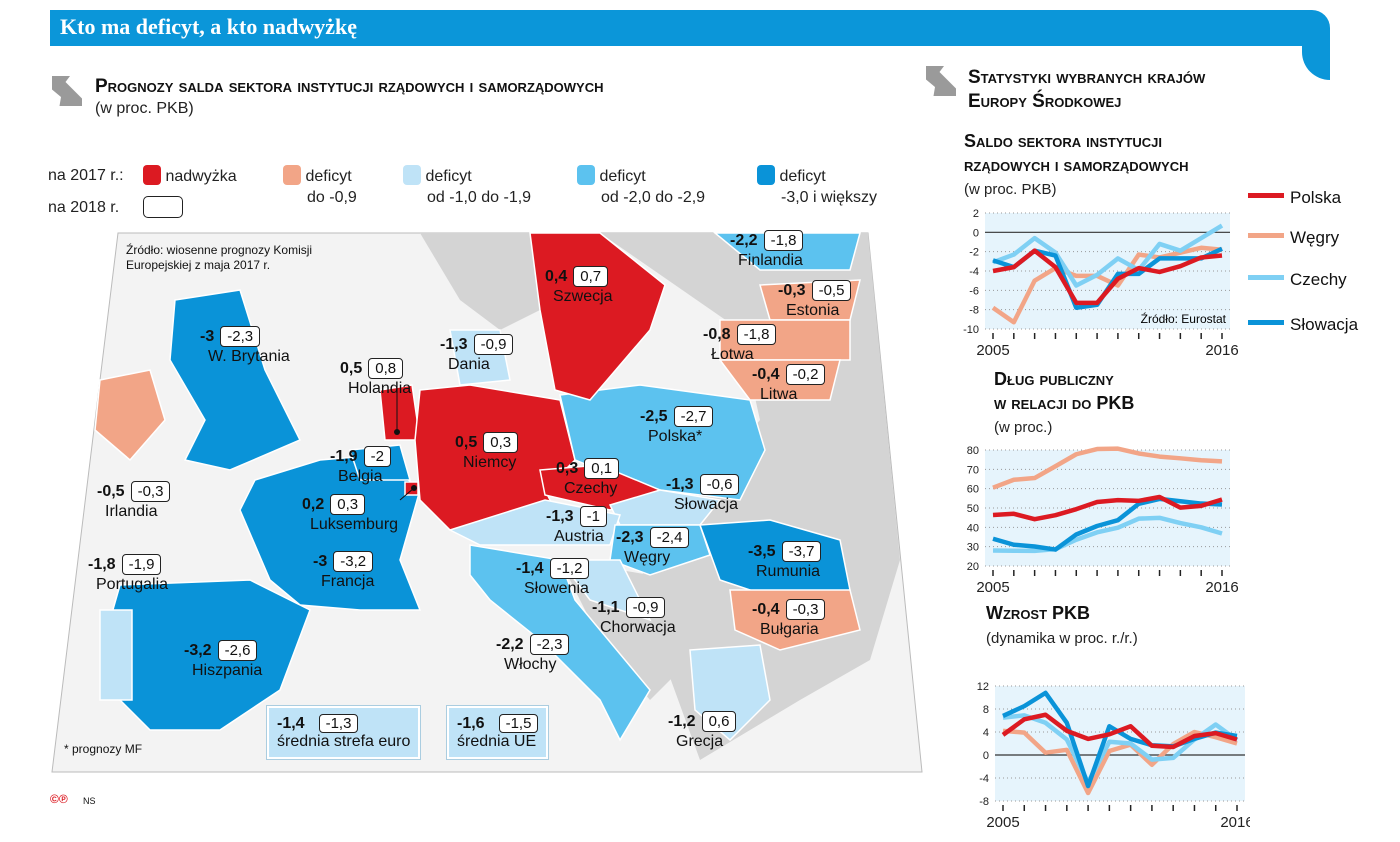  Describe the element at coordinates (471, 723) in the screenshot. I see `value-2017: -1,6` at that location.